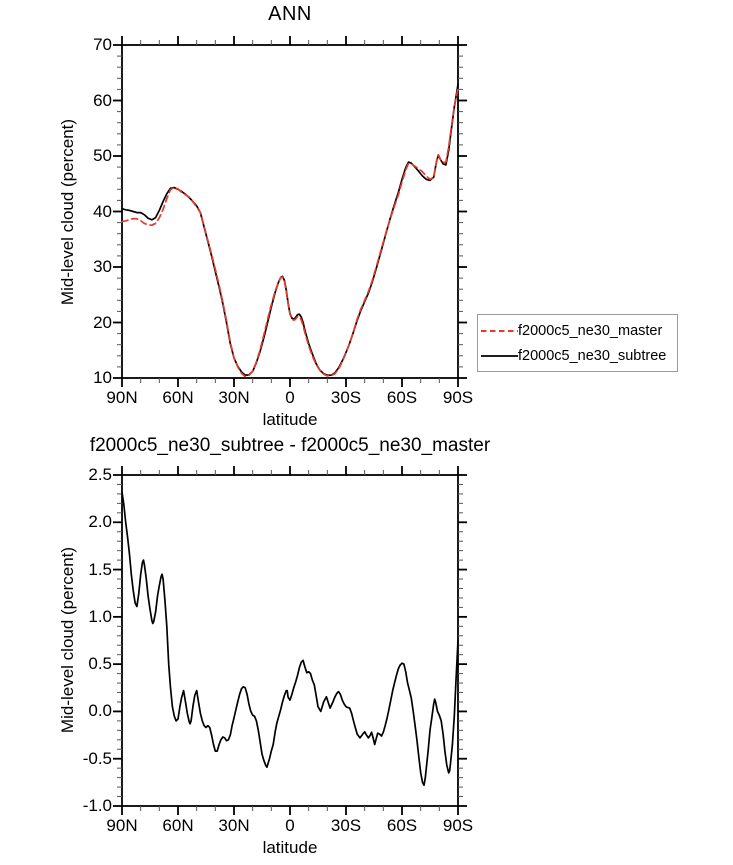  I want to click on legend-label-subtree: f2000c5_ne30_subtree, so click(592, 356).